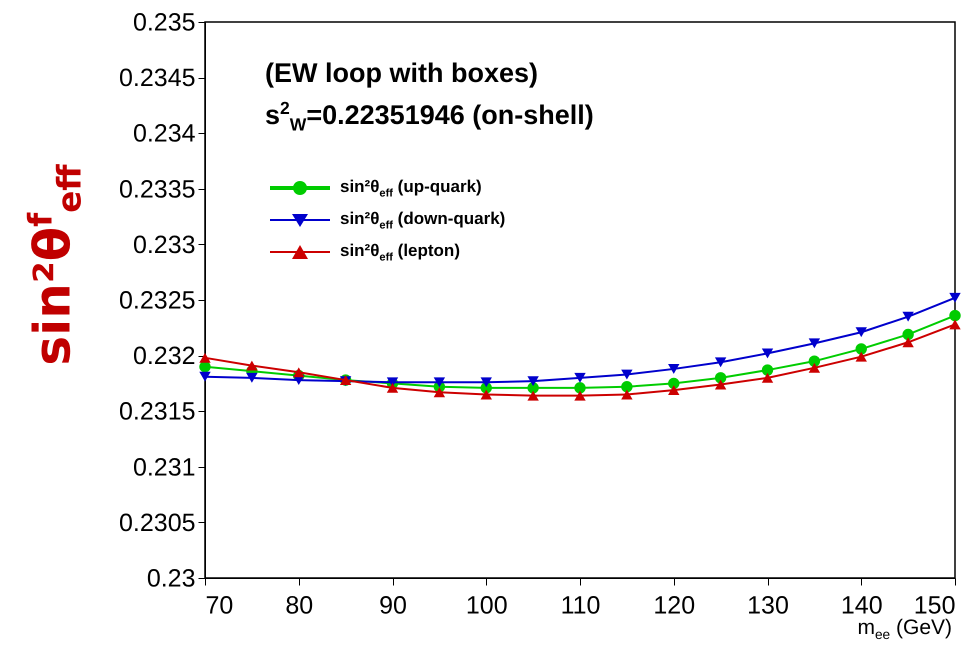 The image size is (980, 655). Describe the element at coordinates (674, 606) in the screenshot. I see `x-tick-label: 120` at that location.